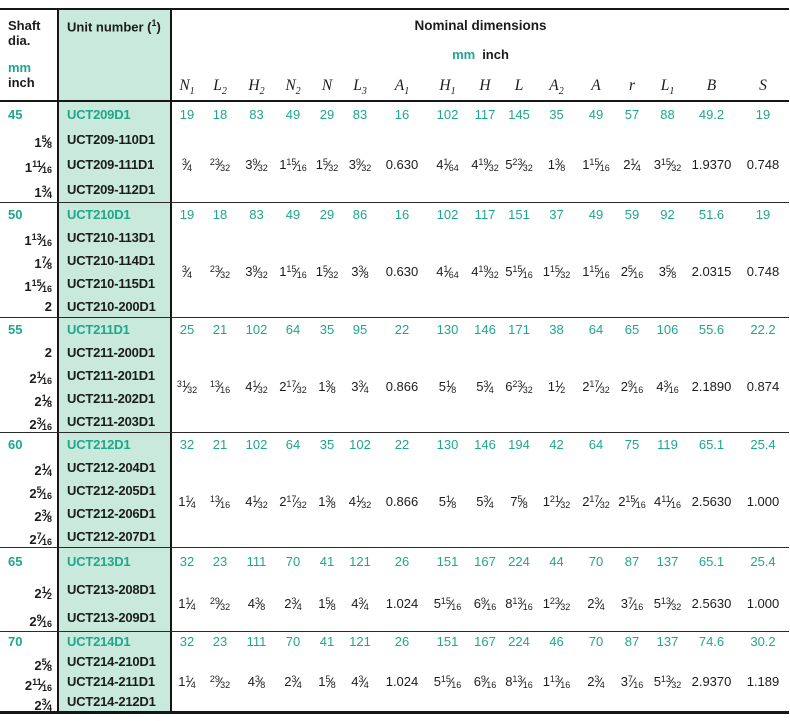  Describe the element at coordinates (360, 260) in the screenshot. I see `dimension-col-L3: 86 3 3⁄8` at that location.